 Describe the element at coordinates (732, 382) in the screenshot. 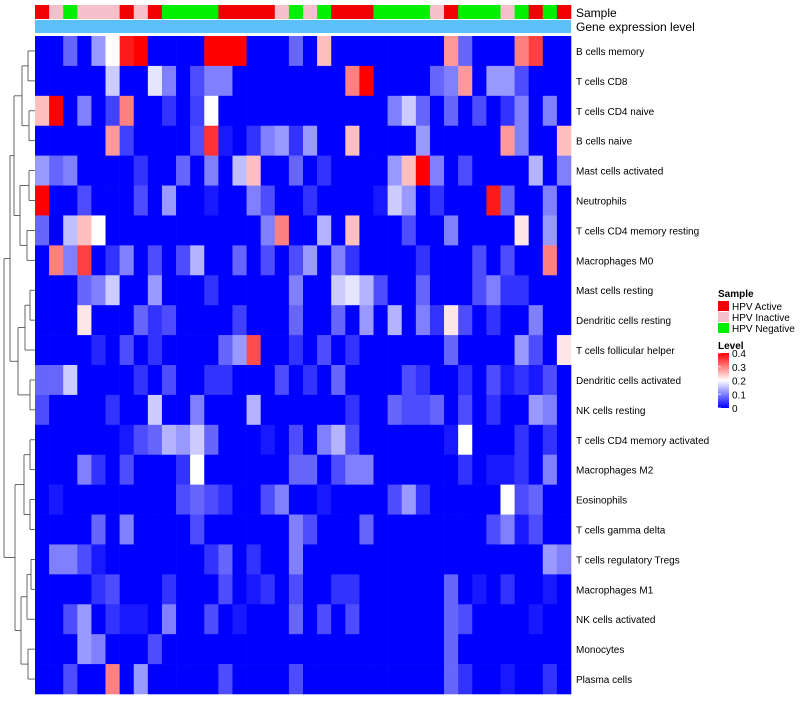

I see `legend-level-scale: 0.4 0.3 0.2 0.1 0` at that location.